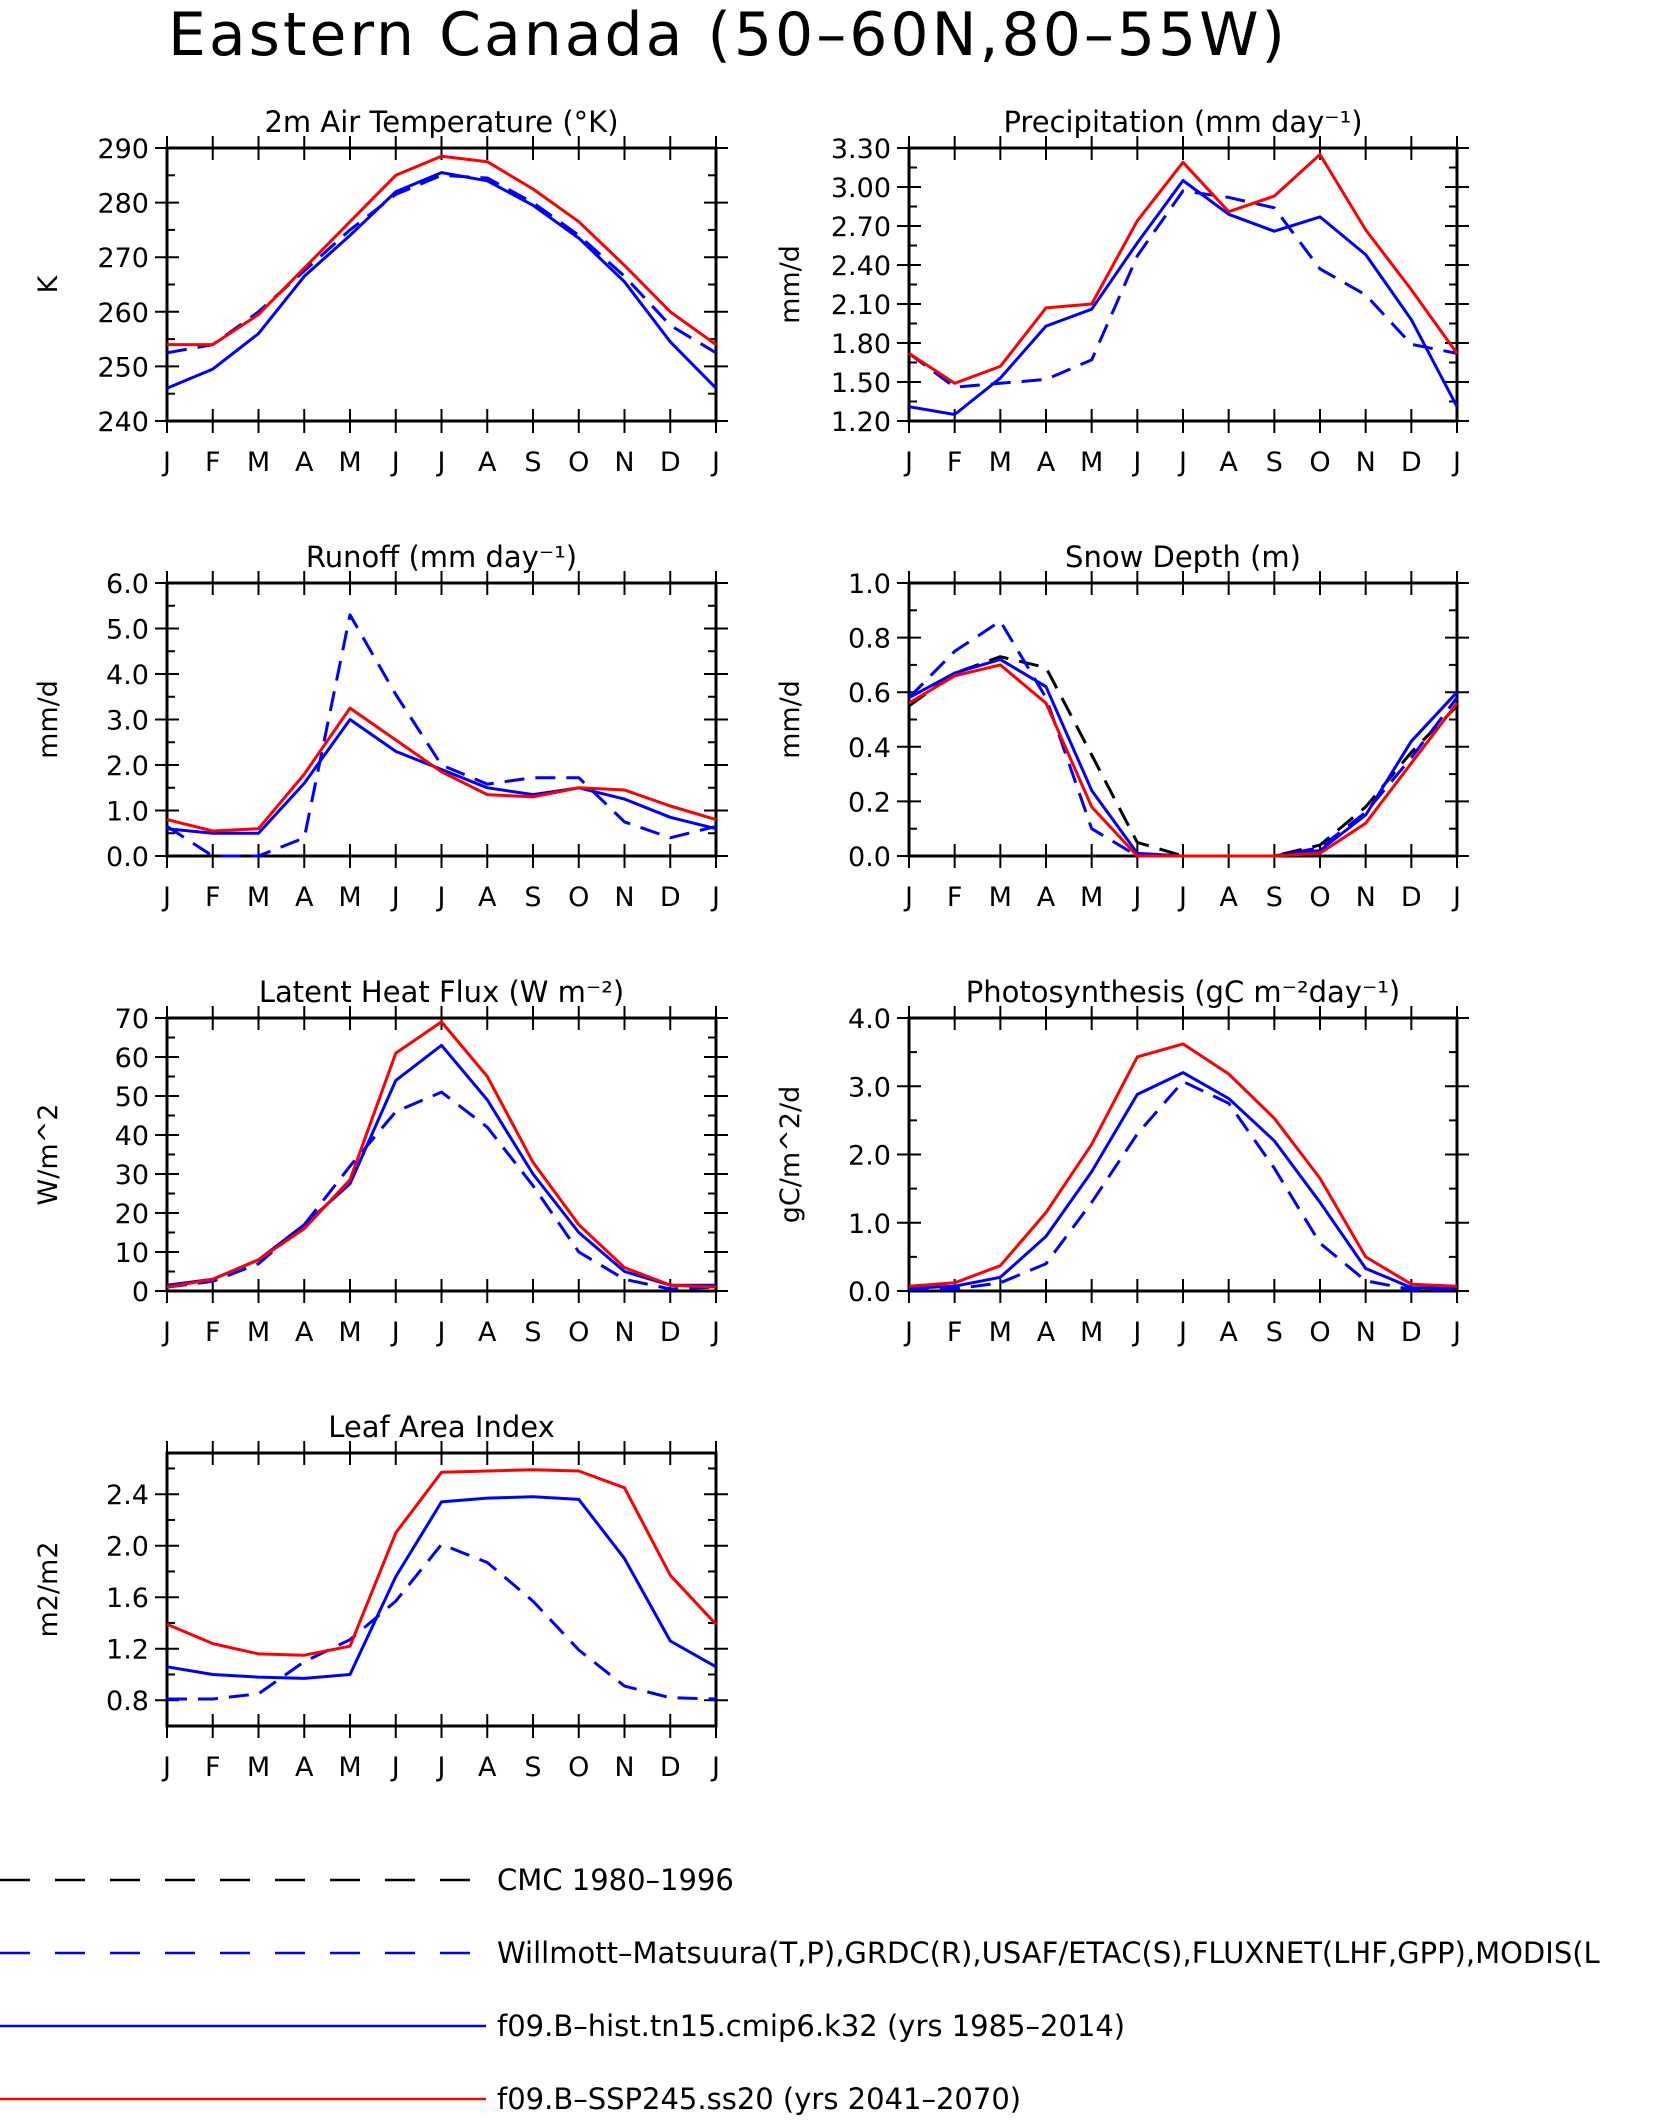 The width and height of the screenshot is (1673, 2123). I want to click on y-tick-label: 1.2, so click(127, 1650).